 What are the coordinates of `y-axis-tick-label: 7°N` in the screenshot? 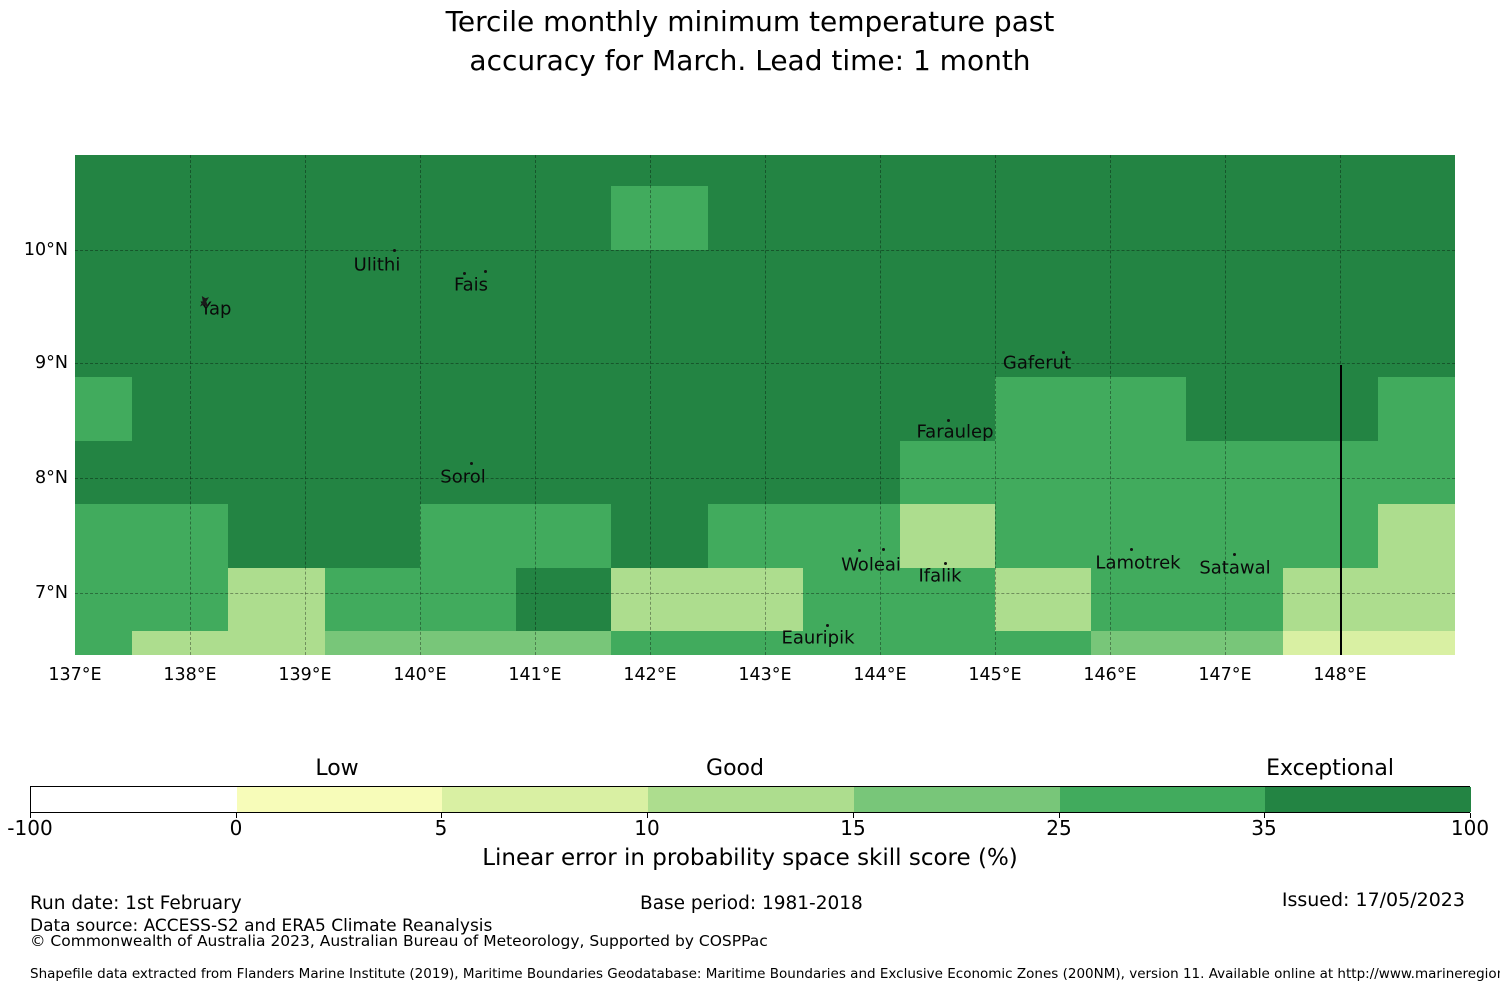 It's located at (51, 593).